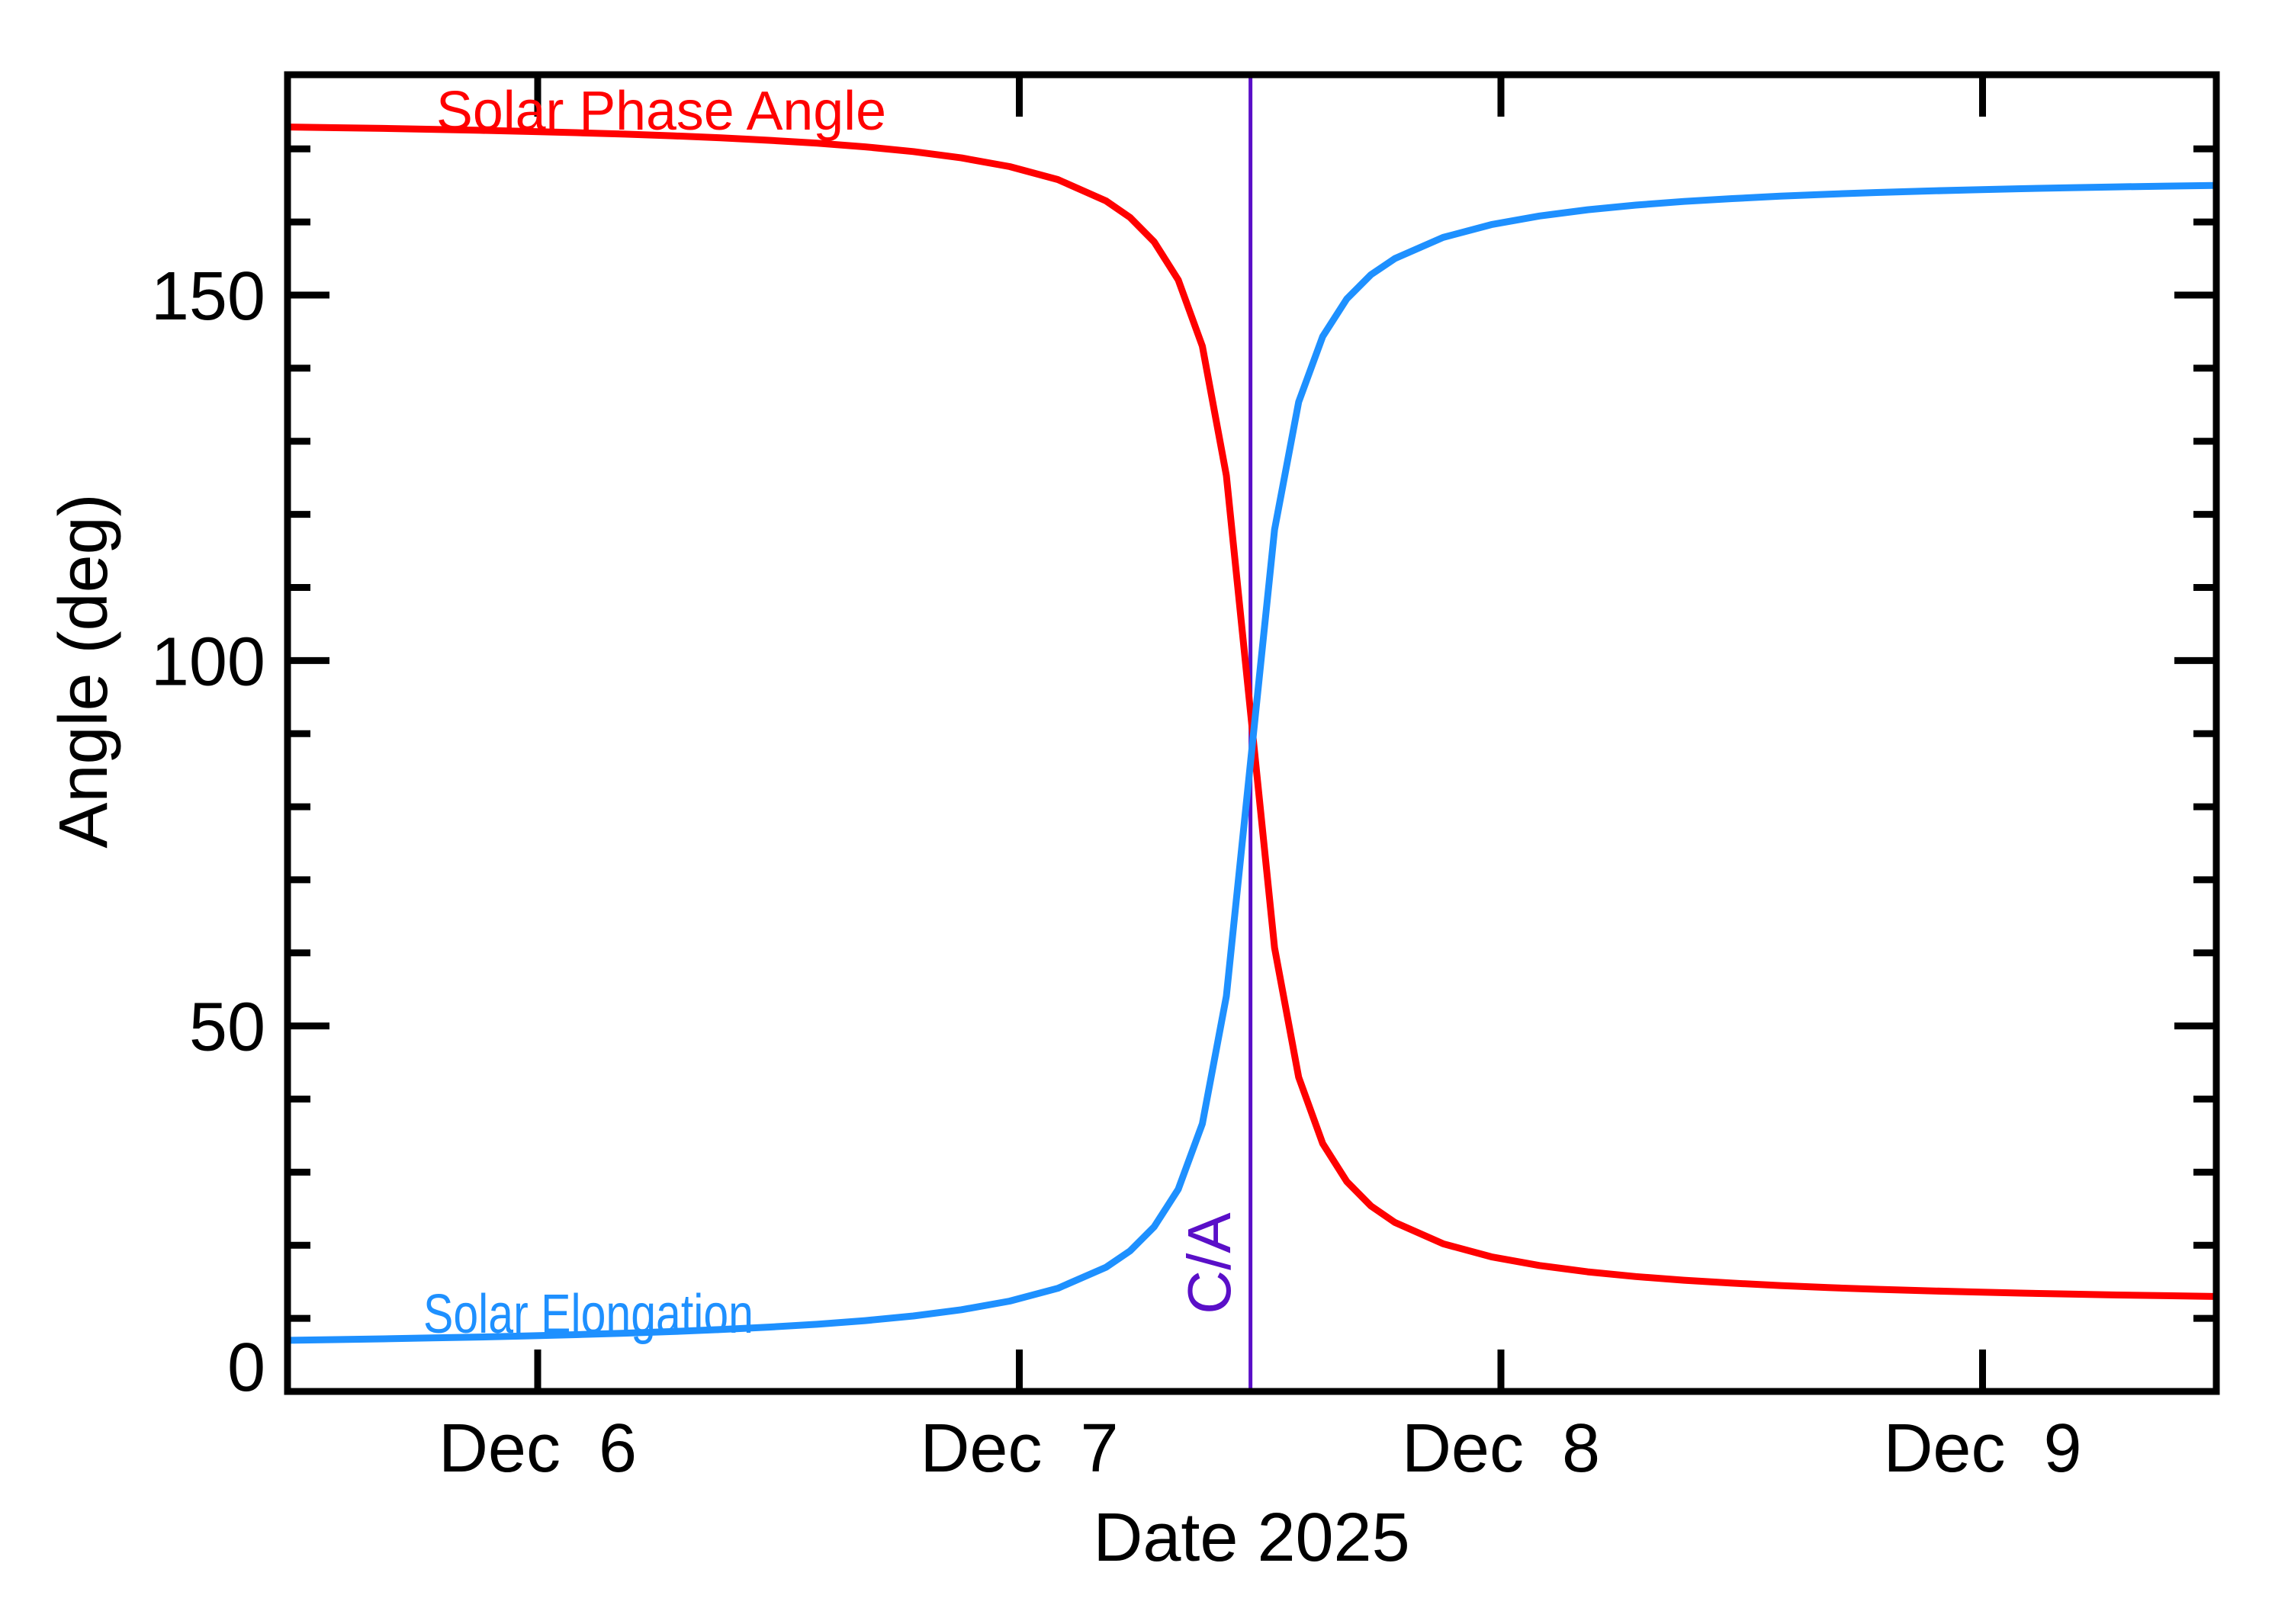  I want to click on phase-curve-label: Solar Phase Angle, so click(661, 111).